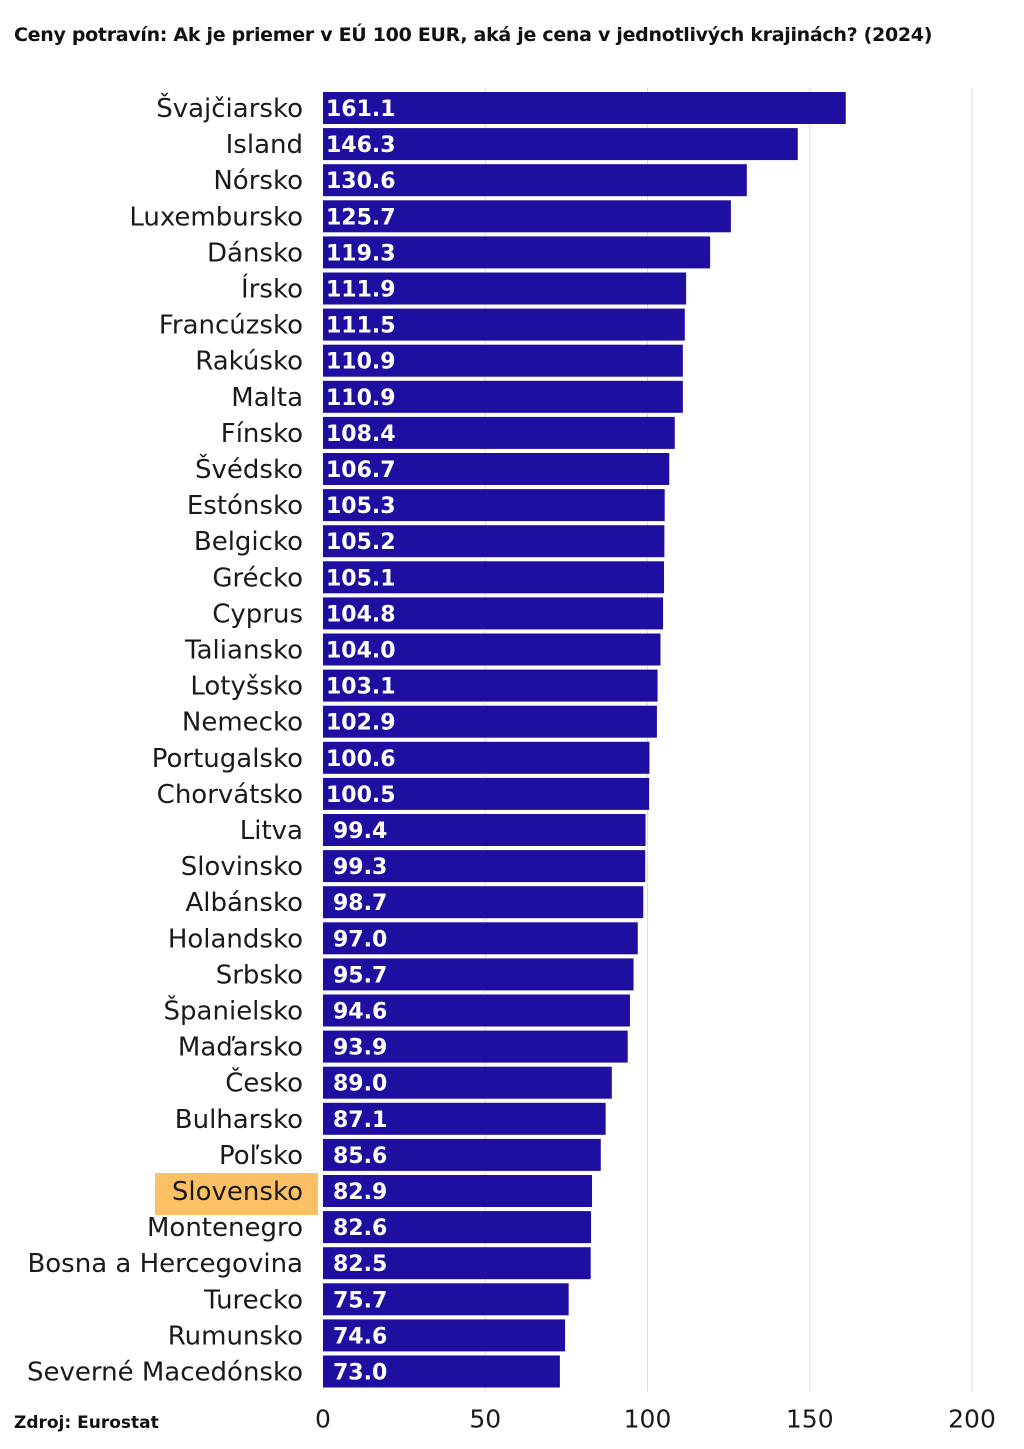  Describe the element at coordinates (361, 651) in the screenshot. I see `value-label: 104.0` at that location.